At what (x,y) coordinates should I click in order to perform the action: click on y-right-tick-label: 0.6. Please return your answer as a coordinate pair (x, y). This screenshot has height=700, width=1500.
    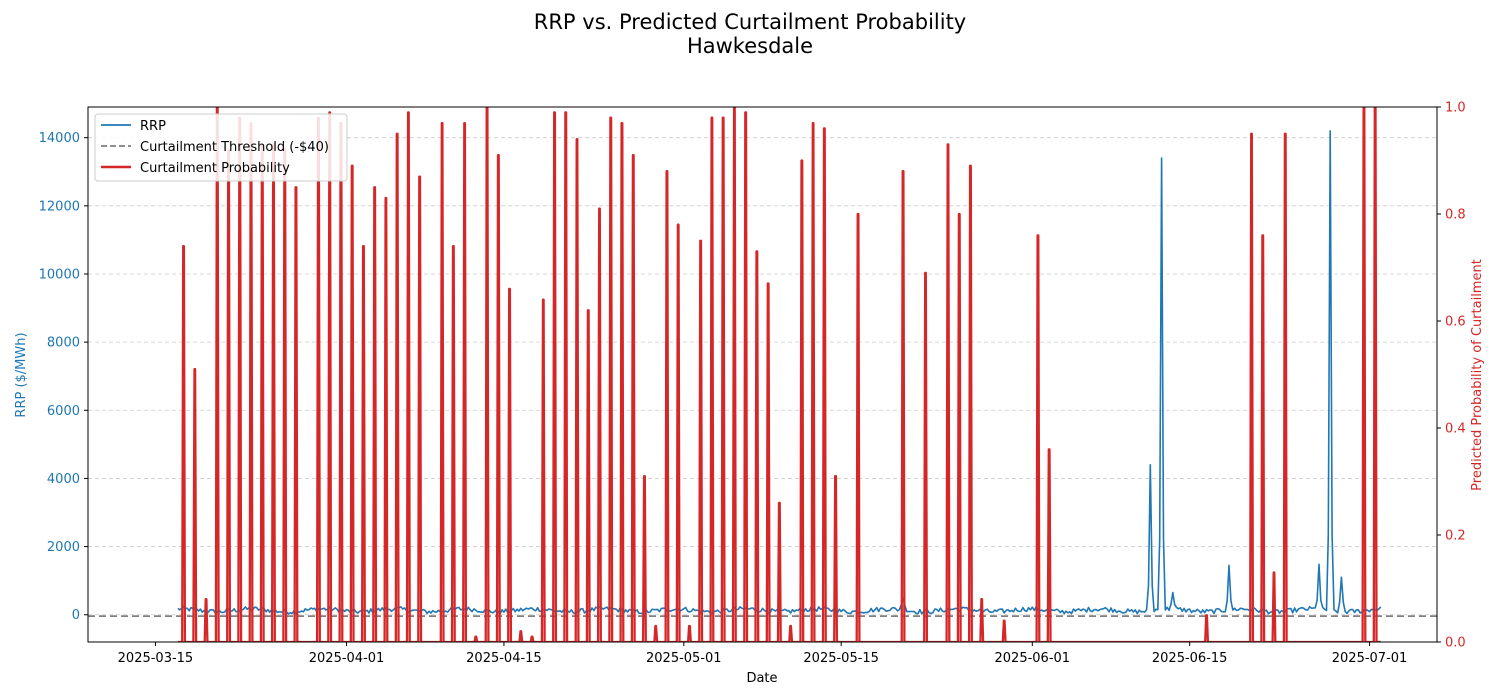
    Looking at the image, I should click on (1455, 322).